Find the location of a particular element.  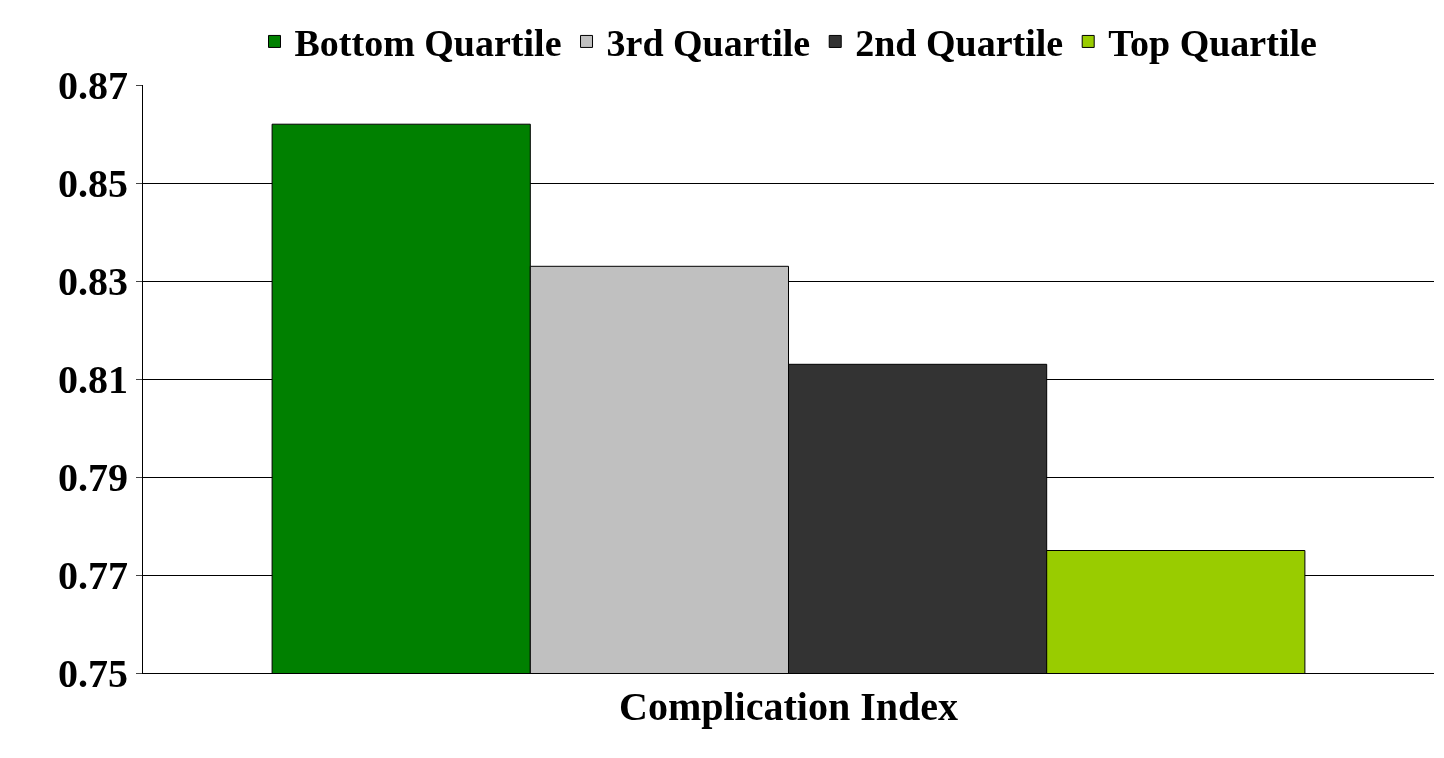

legend-label: Bottom Quartile is located at coordinates (428, 43).